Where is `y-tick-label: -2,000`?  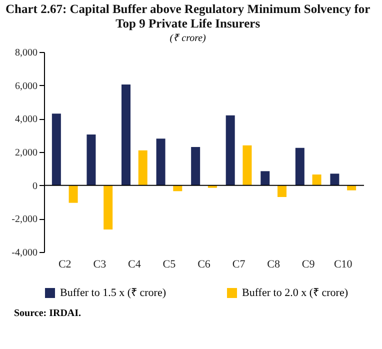
y-tick-label: -2,000 is located at coordinates (25, 220).